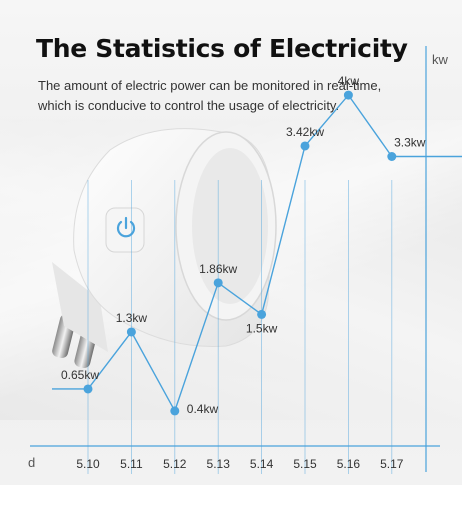  Describe the element at coordinates (219, 464) in the screenshot. I see `x-tick-label: 5.13` at that location.